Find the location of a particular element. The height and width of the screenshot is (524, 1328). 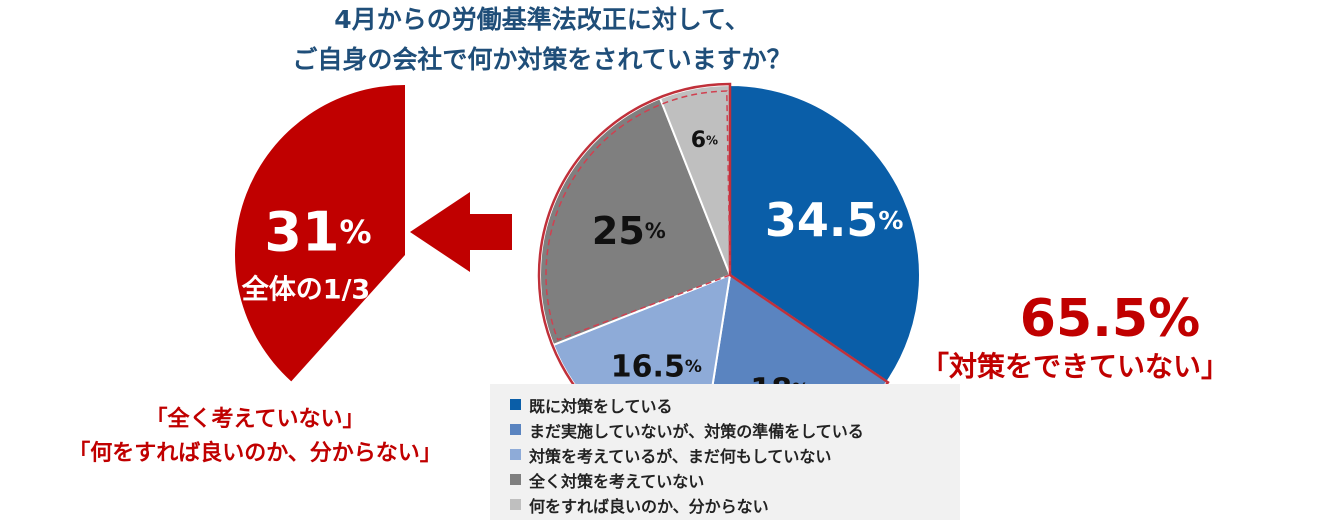

summary-label: 「対策をできていない」 is located at coordinates (1074, 366).